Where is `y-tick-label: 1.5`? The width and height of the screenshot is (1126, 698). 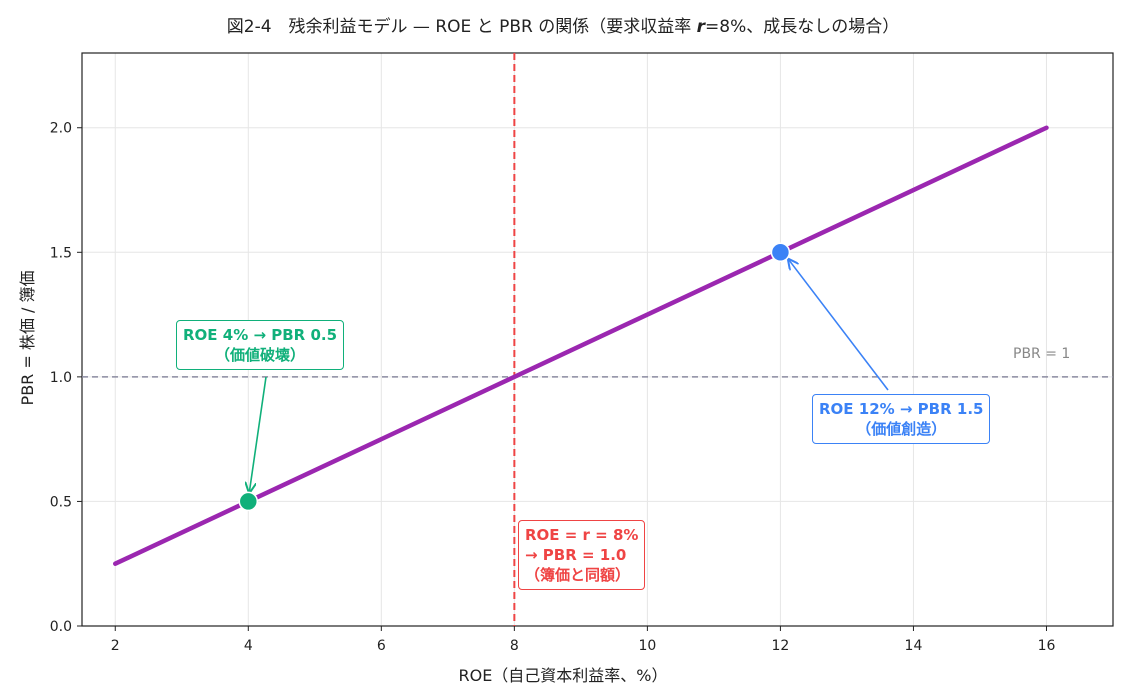 y-tick-label: 1.5 is located at coordinates (61, 253).